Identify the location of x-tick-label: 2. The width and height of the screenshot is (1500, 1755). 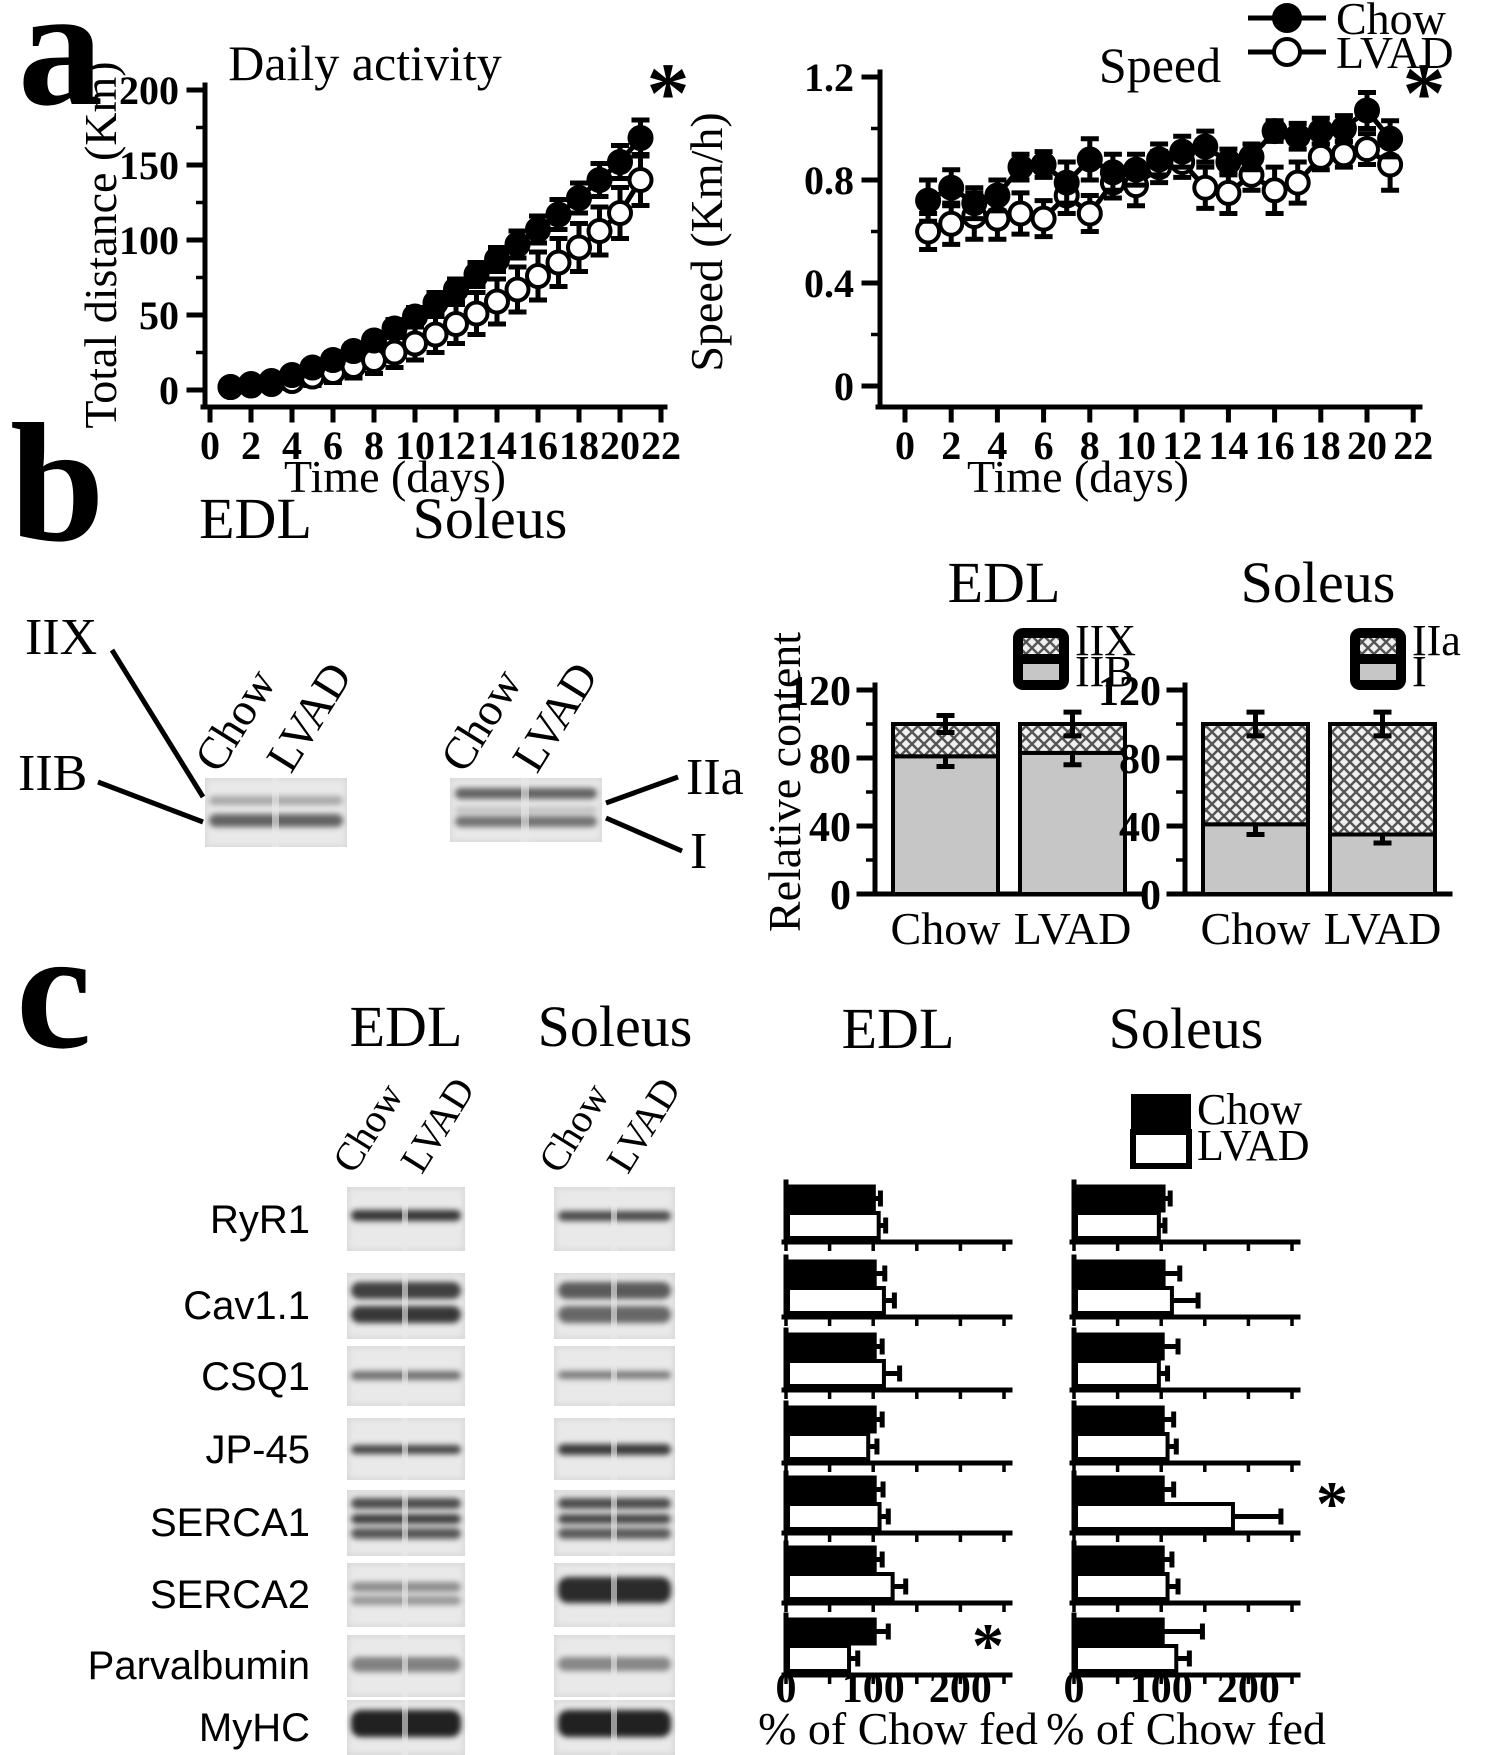
(251, 445).